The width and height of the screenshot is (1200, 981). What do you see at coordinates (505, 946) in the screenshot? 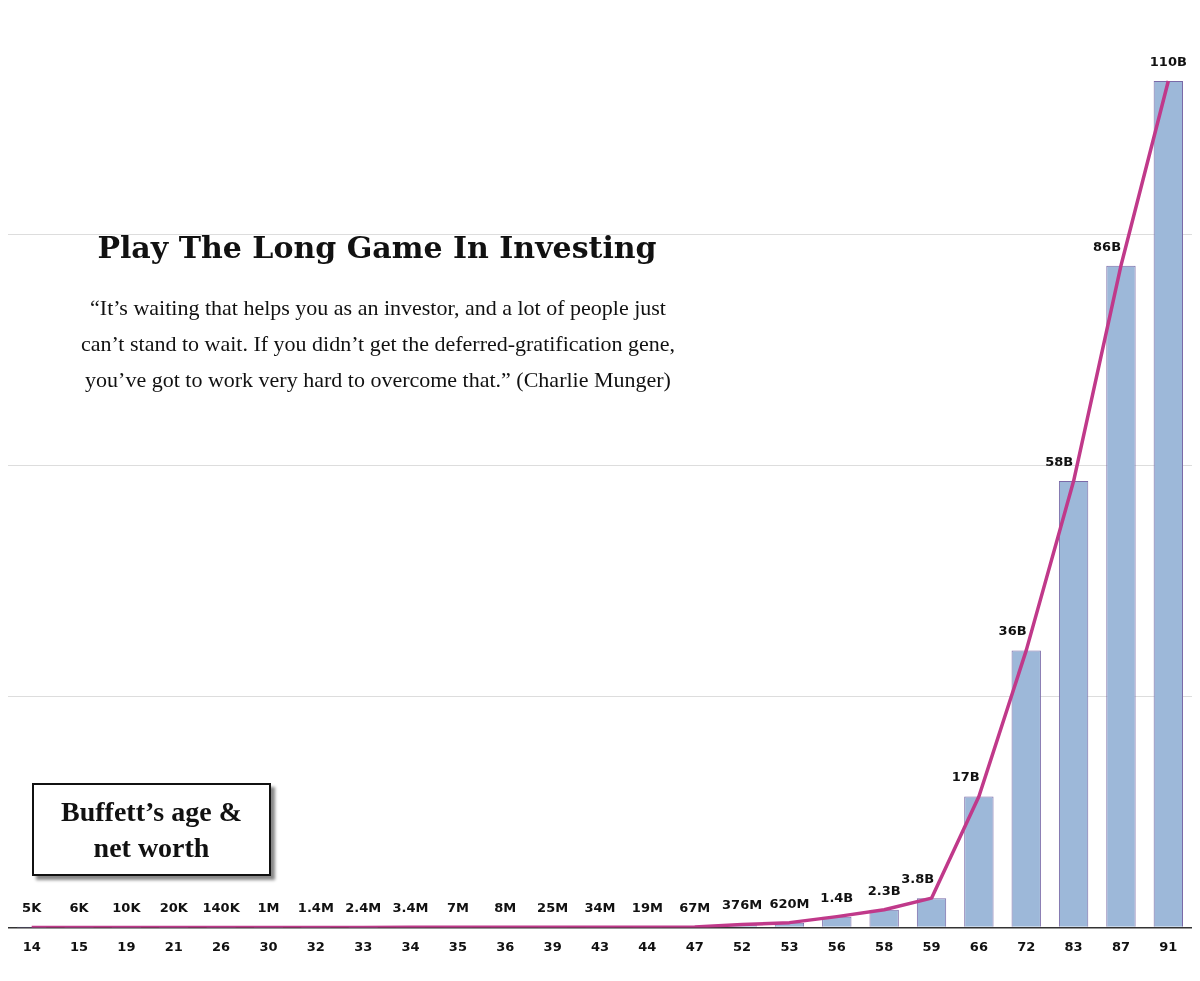
I see `x-tick-label: 36` at bounding box center [505, 946].